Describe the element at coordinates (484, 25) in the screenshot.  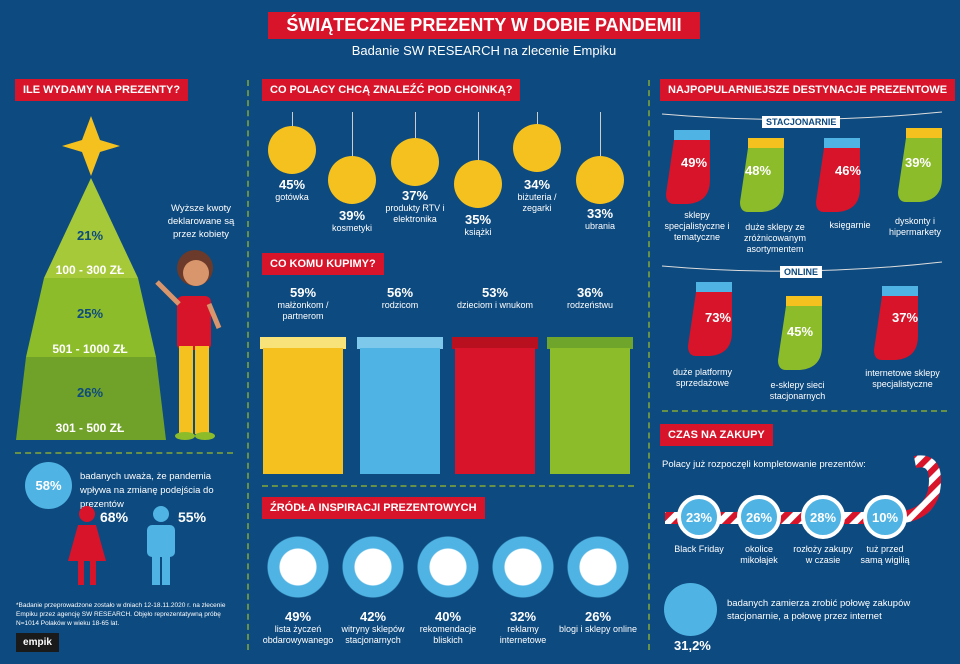
I see `title-banner: ŚWIĄTECZNE PREZENTY W DOBIE PANDEMII` at that location.